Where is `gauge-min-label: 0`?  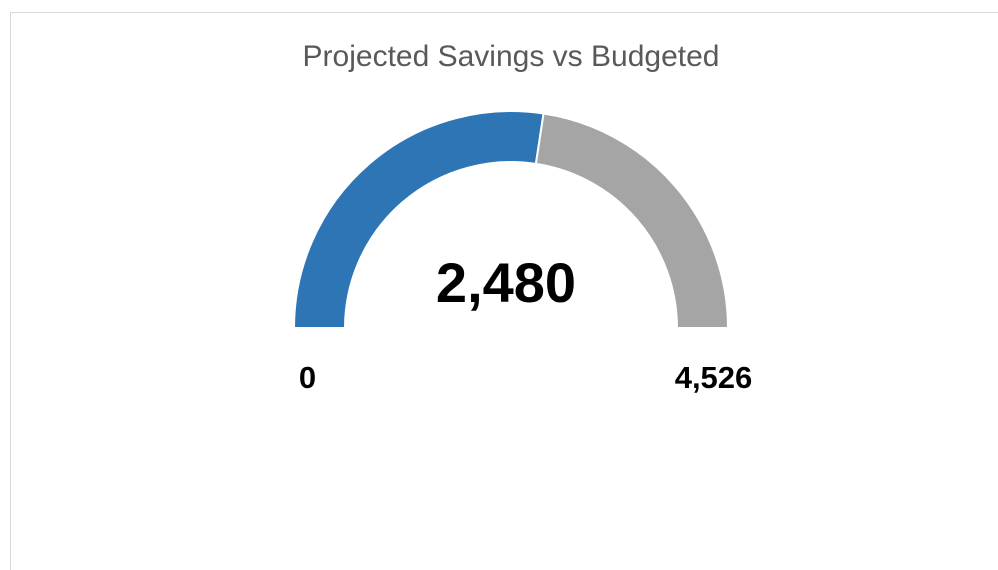 gauge-min-label: 0 is located at coordinates (307, 377).